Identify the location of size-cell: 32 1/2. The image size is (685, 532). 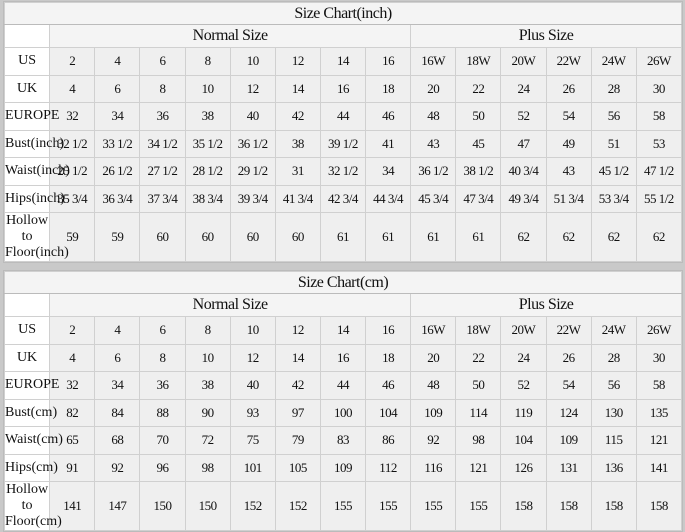
(343, 171).